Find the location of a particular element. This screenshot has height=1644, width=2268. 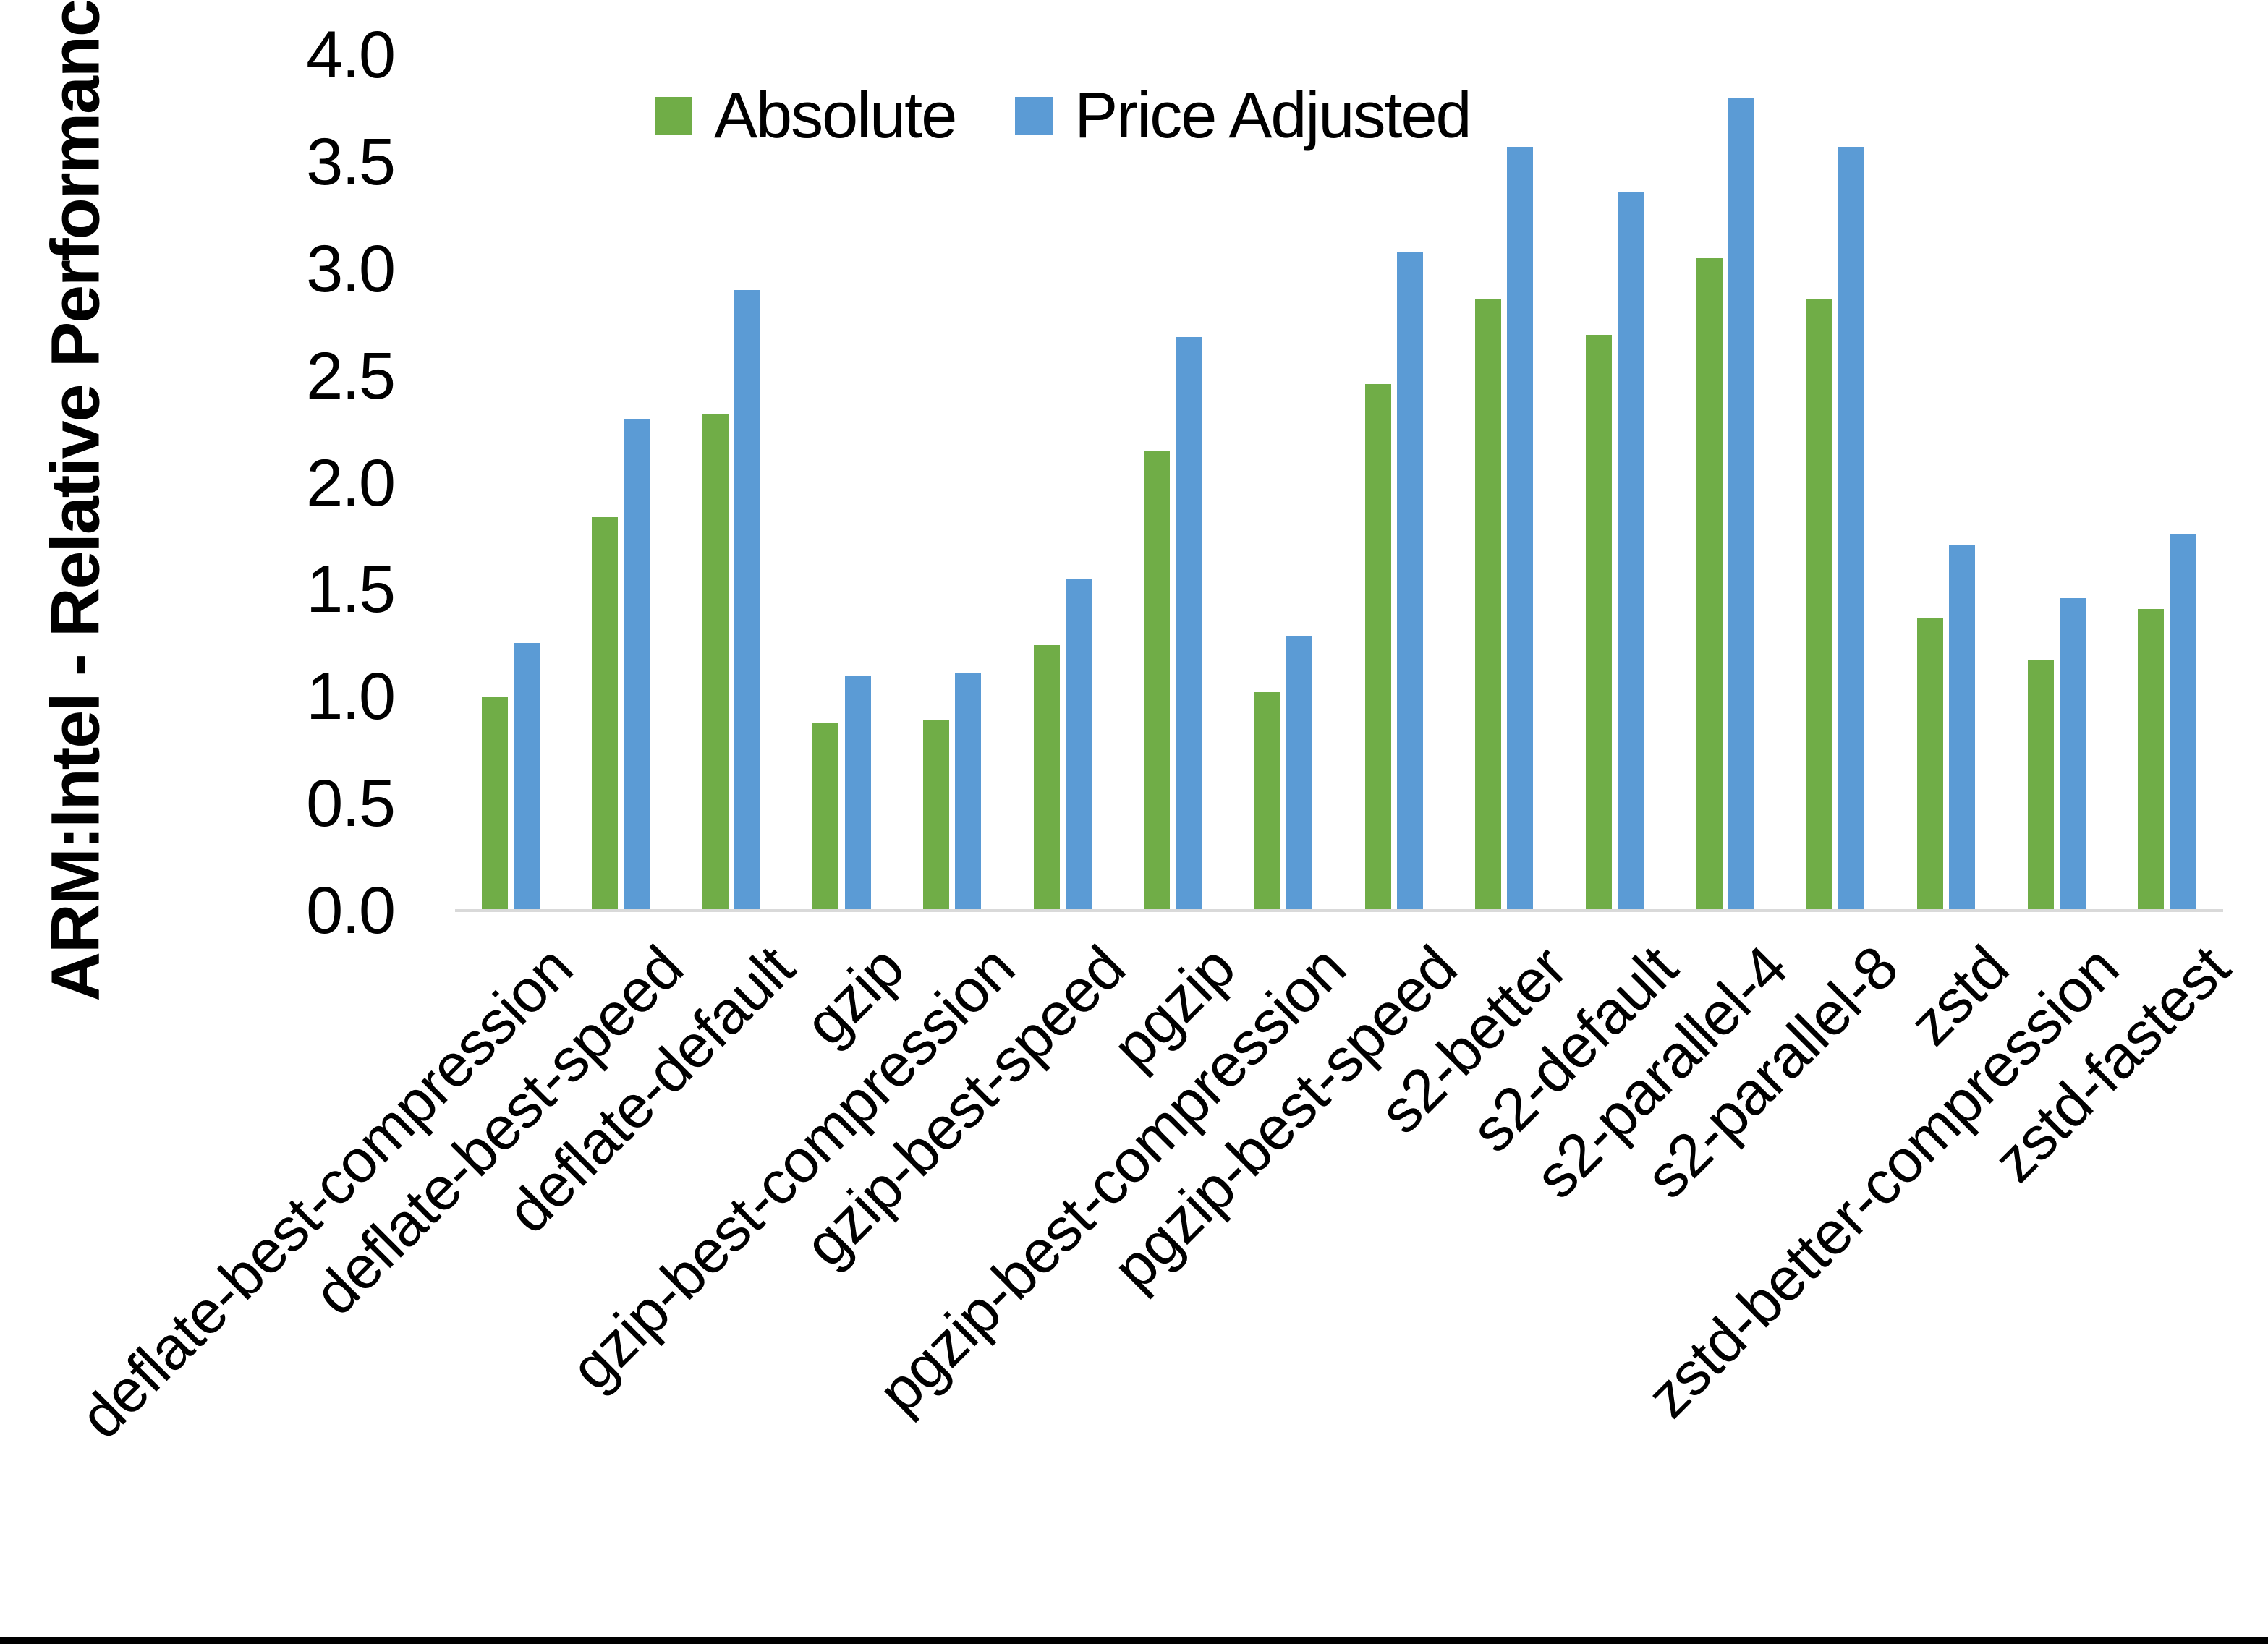

bar-price-adjusted-zstd-better-compression is located at coordinates (2073, 754).